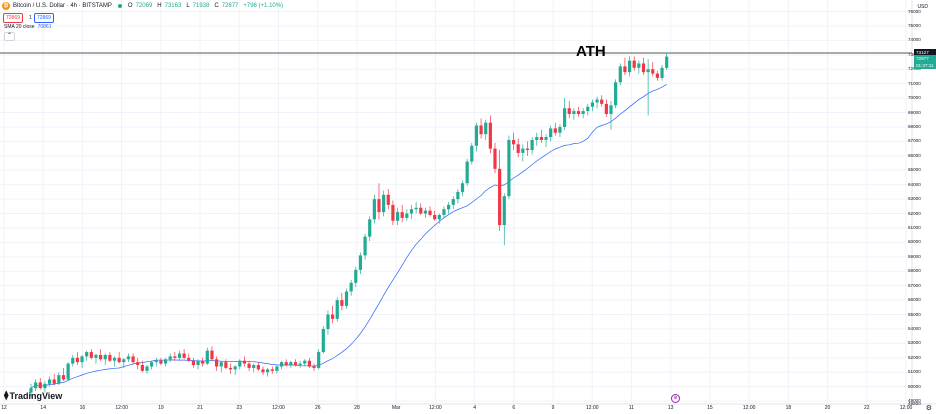 This screenshot has height=414, width=936. What do you see at coordinates (914, 357) in the screenshot?
I see `price-tick-label: 52000` at bounding box center [914, 357].